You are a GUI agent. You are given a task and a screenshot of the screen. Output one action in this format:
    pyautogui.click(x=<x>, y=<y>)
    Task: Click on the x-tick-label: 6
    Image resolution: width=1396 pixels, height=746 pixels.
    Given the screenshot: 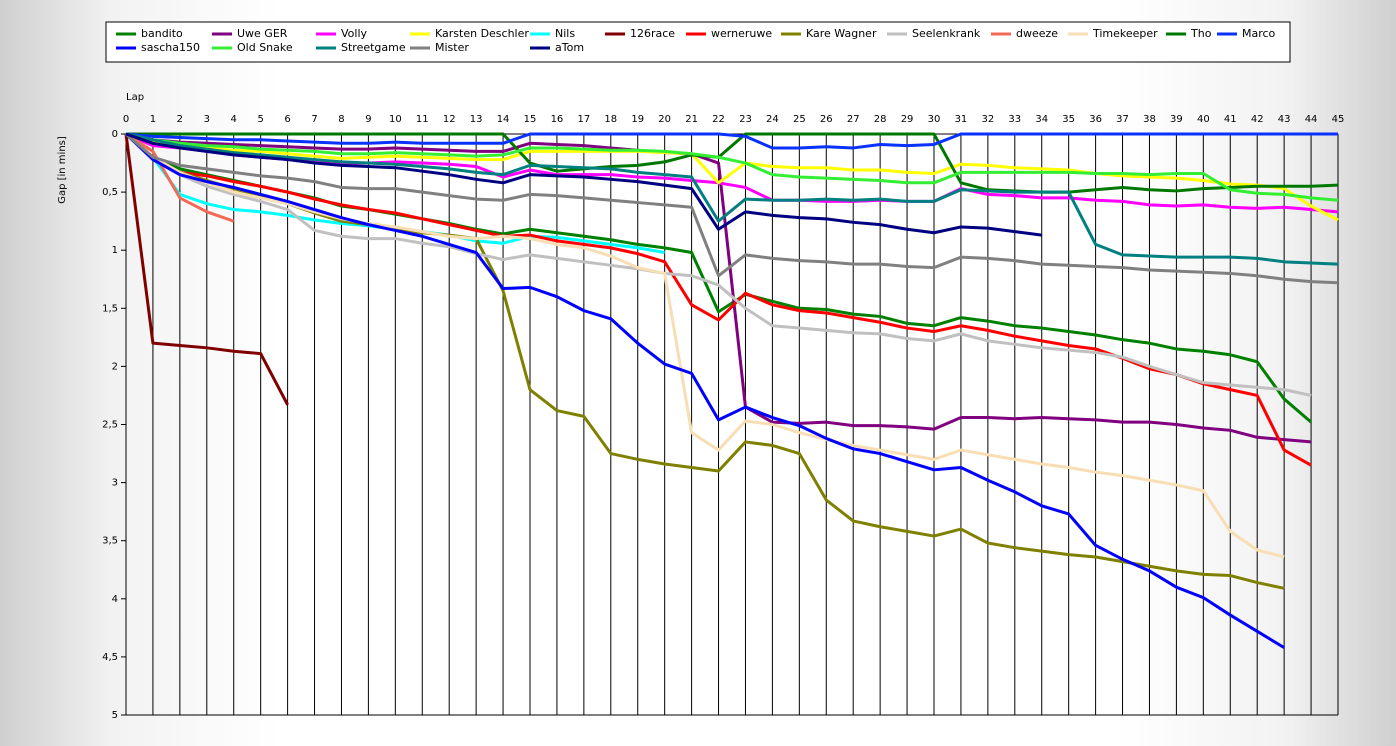 What is the action you would take?
    pyautogui.click(x=287, y=119)
    